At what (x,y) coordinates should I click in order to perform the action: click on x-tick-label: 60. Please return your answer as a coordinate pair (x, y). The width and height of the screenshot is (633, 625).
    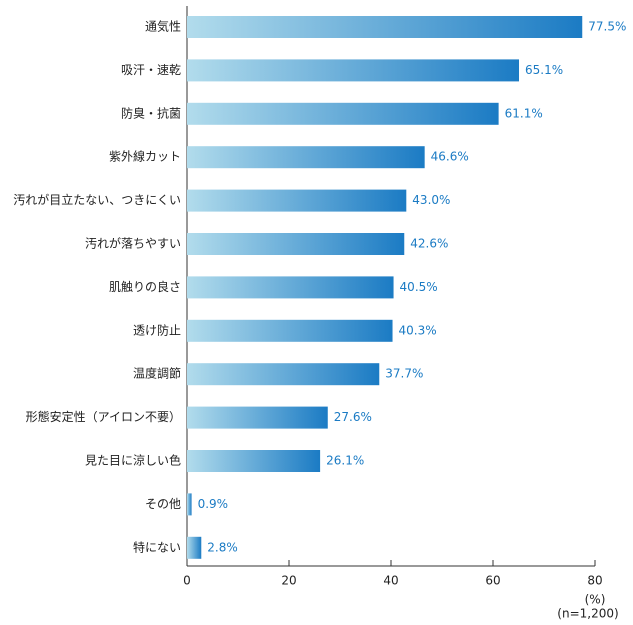
    Looking at the image, I should click on (492, 581).